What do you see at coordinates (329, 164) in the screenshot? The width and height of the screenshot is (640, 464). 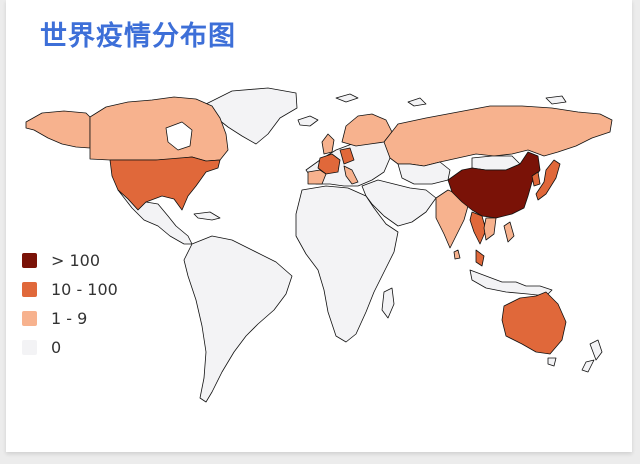 I see `region-france` at bounding box center [329, 164].